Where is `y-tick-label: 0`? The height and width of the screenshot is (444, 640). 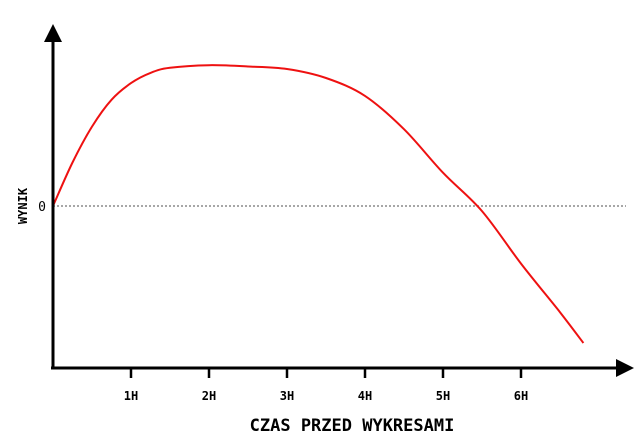
y-tick-label: 0 is located at coordinates (42, 207).